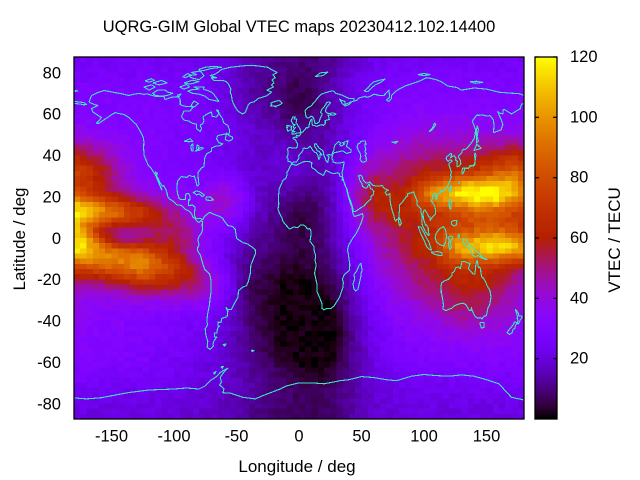 The width and height of the screenshot is (640, 480). What do you see at coordinates (49, 322) in the screenshot?
I see `svg-text: -40` at bounding box center [49, 322].